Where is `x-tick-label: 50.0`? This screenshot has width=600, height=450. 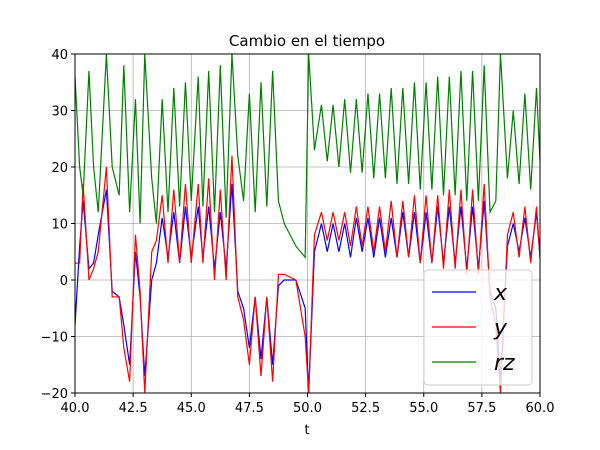 x-tick-label: 50.0 is located at coordinates (307, 408).